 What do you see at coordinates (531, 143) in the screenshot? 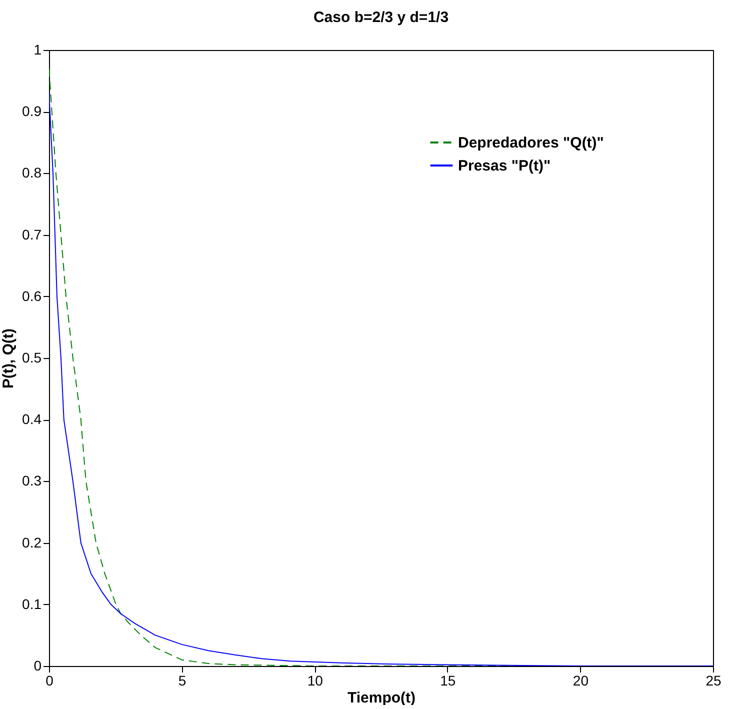
I see `legend-label: Depredadores "Q(t)"` at bounding box center [531, 143].